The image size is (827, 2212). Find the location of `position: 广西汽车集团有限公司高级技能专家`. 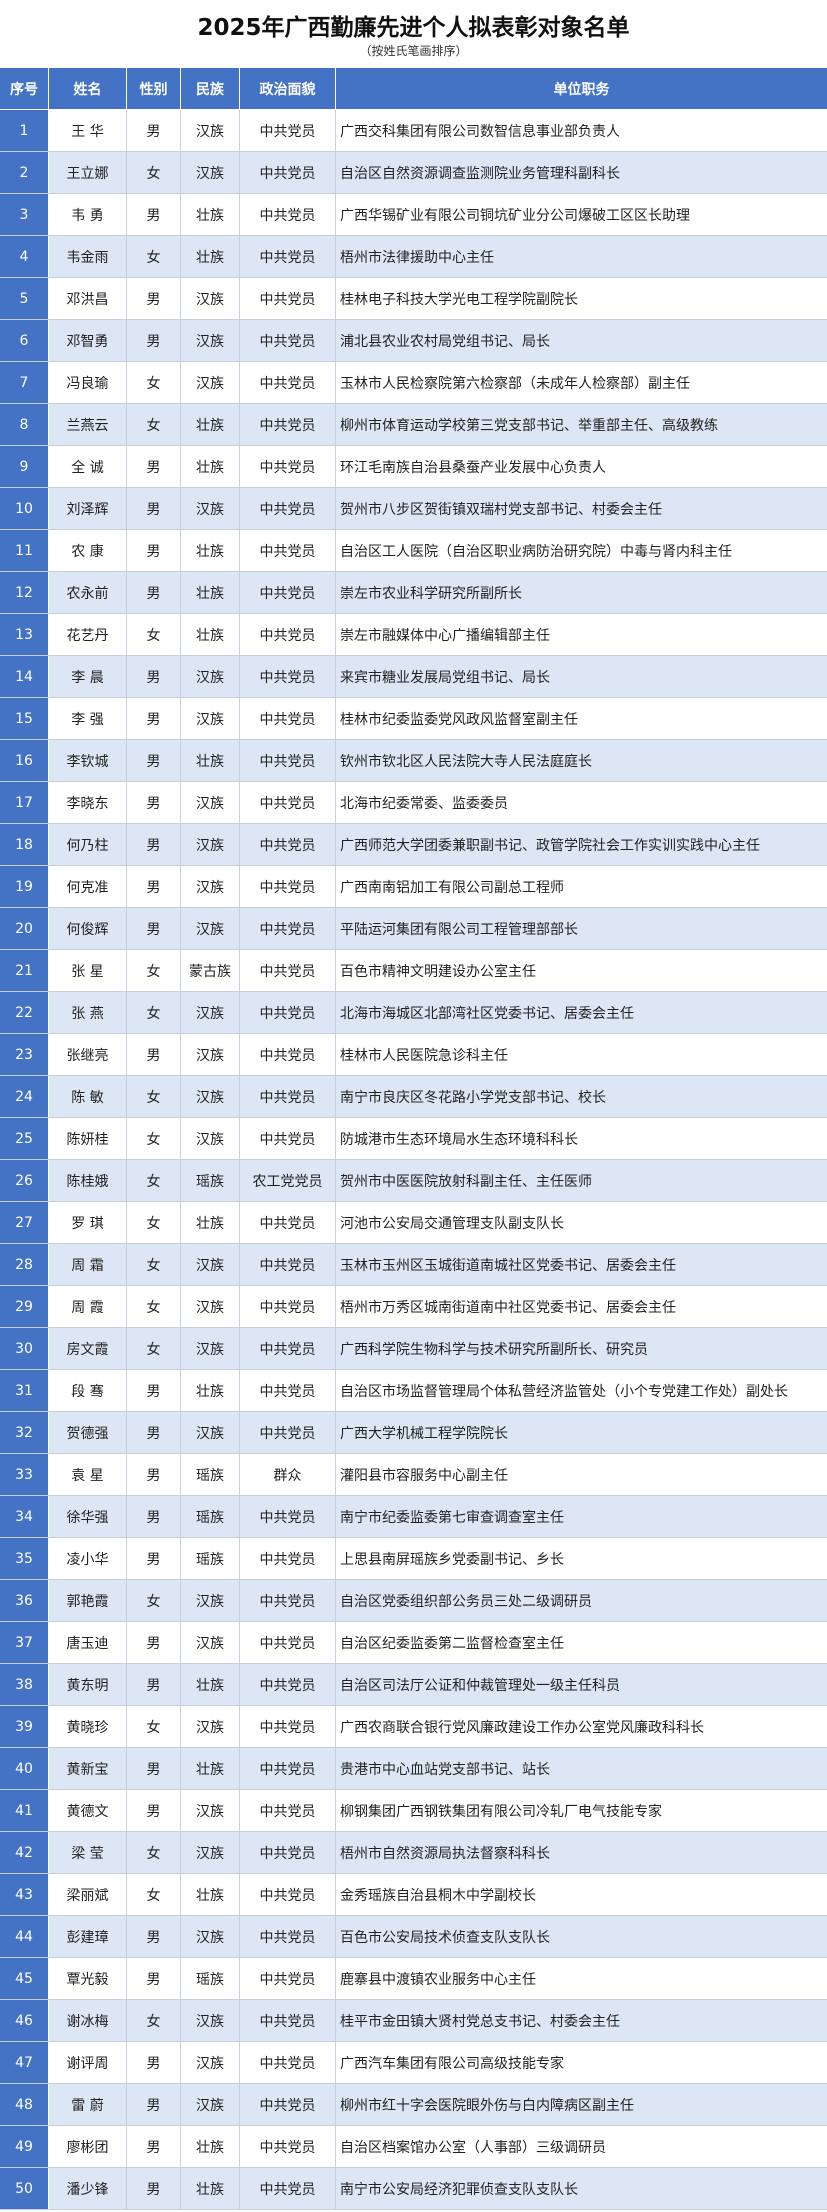

position: 广西汽车集团有限公司高级技能专家 is located at coordinates (452, 2063).